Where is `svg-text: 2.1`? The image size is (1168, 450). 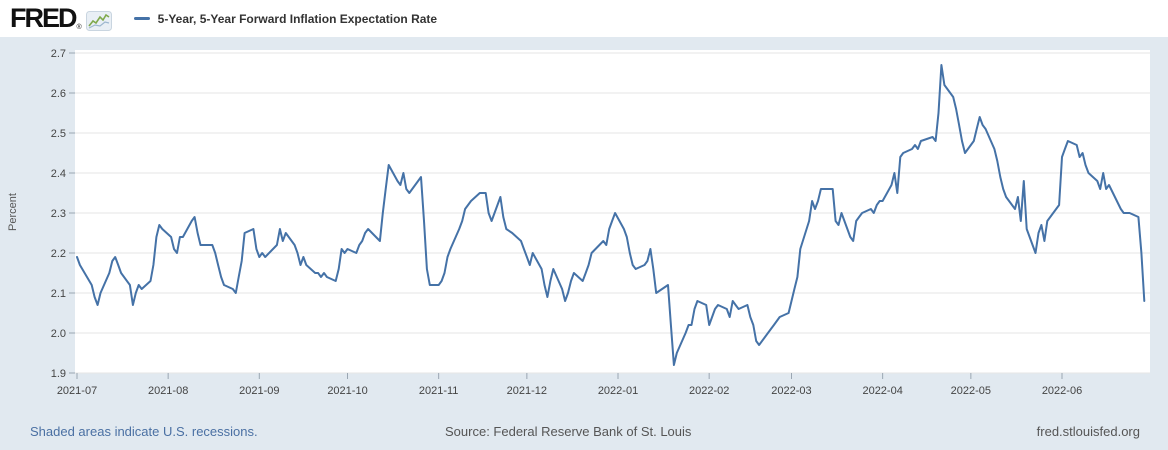 svg-text: 2.1 is located at coordinates (58, 294).